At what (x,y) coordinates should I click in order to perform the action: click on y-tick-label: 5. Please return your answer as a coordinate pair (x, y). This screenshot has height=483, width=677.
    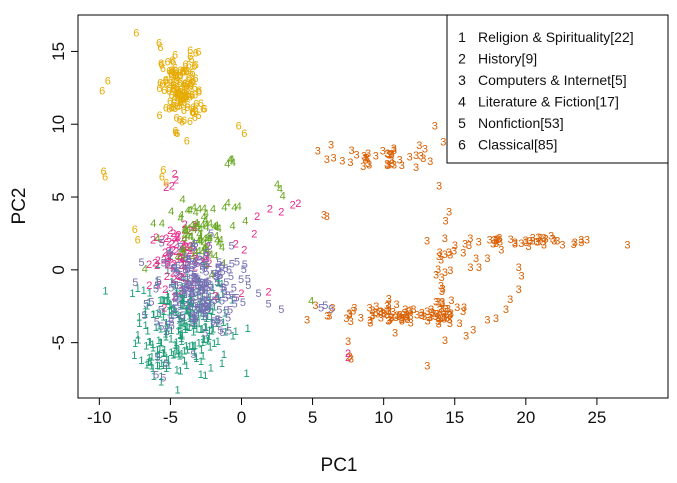
    Looking at the image, I should click on (58, 196).